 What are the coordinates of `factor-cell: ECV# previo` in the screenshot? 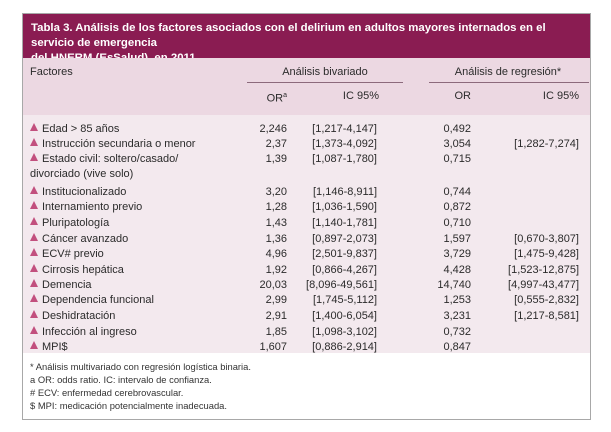 It's located at (67, 254).